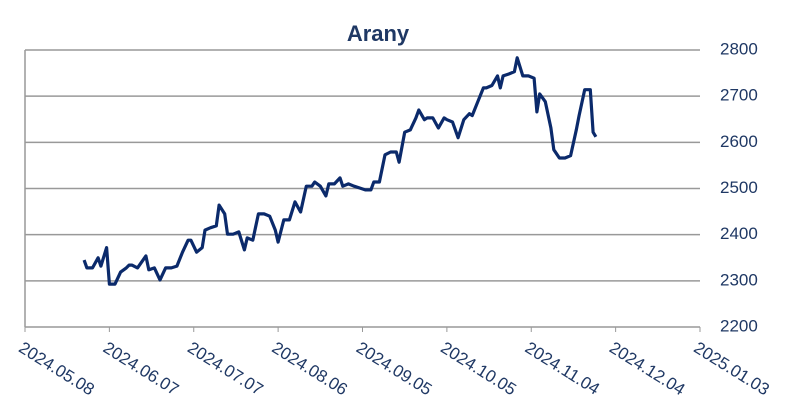 The height and width of the screenshot is (407, 792). What do you see at coordinates (562, 368) in the screenshot?
I see `x-tick-label: 2024.11.04` at bounding box center [562, 368].